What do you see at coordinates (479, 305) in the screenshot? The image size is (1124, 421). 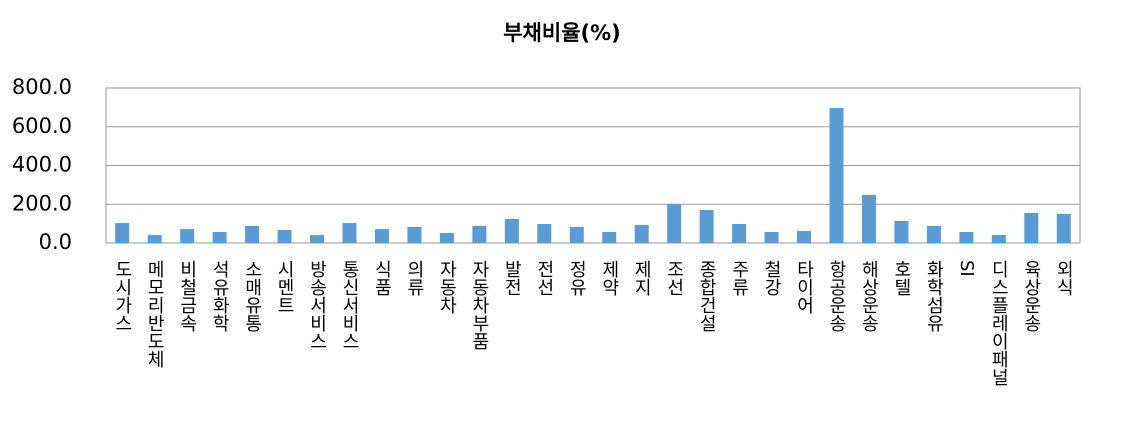 I see `x-tick-label: 자동차부품` at bounding box center [479, 305].